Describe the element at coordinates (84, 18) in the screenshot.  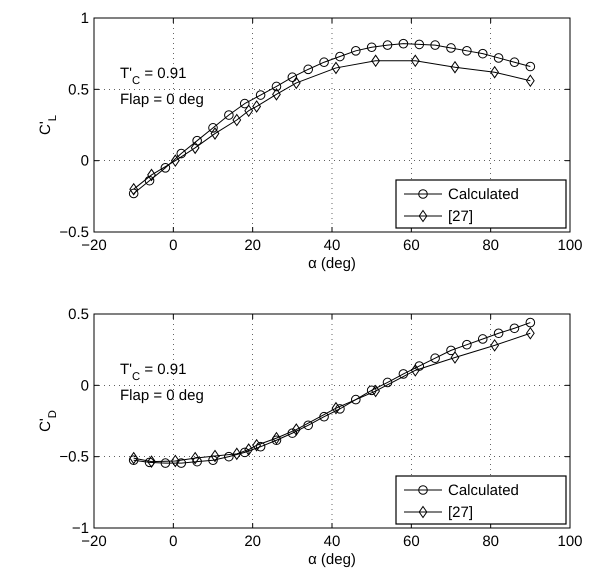
I see `y-tick-label: 1` at that location.